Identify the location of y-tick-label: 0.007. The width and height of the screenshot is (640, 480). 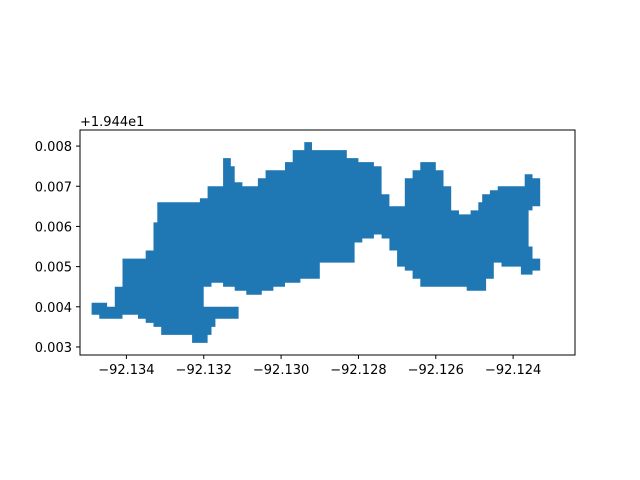
(53, 187).